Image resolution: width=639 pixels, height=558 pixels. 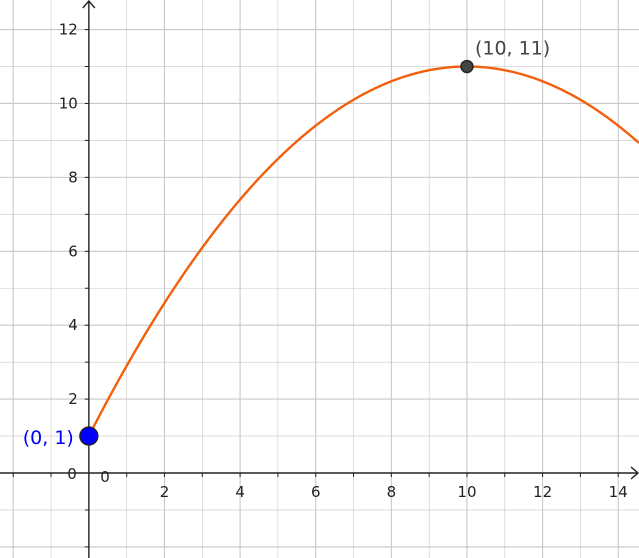 I want to click on x-tick-label: 14, so click(x=618, y=492).